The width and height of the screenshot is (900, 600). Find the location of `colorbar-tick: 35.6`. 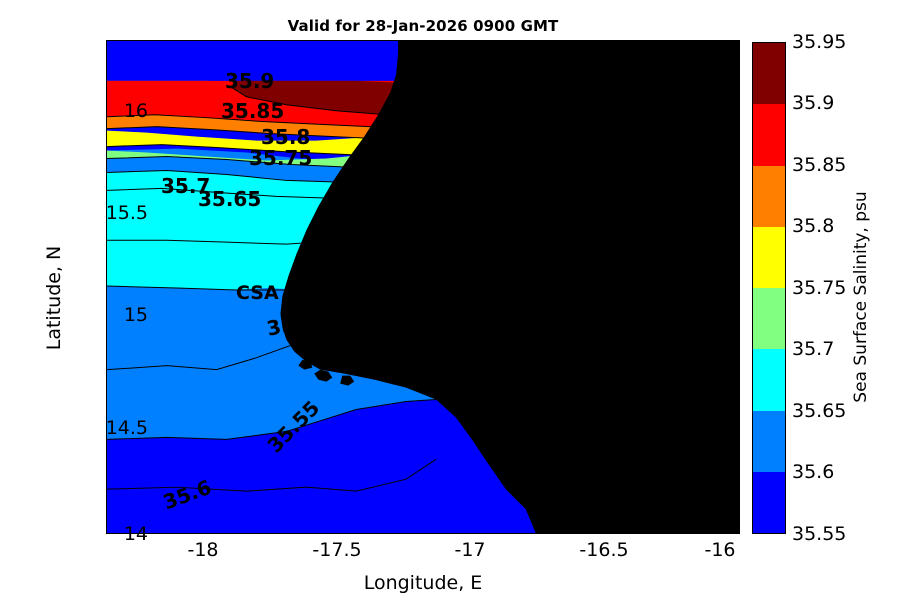

colorbar-tick: 35.6 is located at coordinates (813, 472).